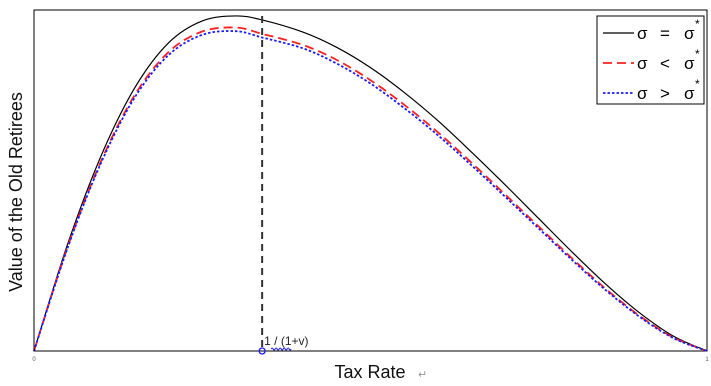  What do you see at coordinates (286, 341) in the screenshot?
I see `annotation-label: 1 / (1+v)` at bounding box center [286, 341].